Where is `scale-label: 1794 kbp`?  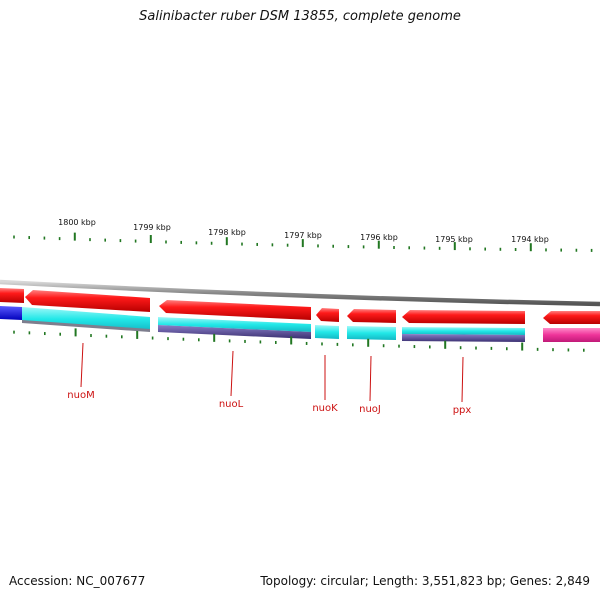 scale-label: 1794 kbp is located at coordinates (530, 239).